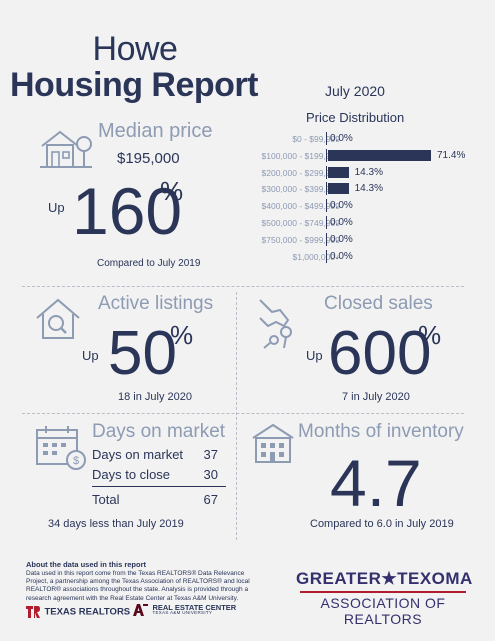  I want to click on days-to-close-value: 30, so click(210, 474).